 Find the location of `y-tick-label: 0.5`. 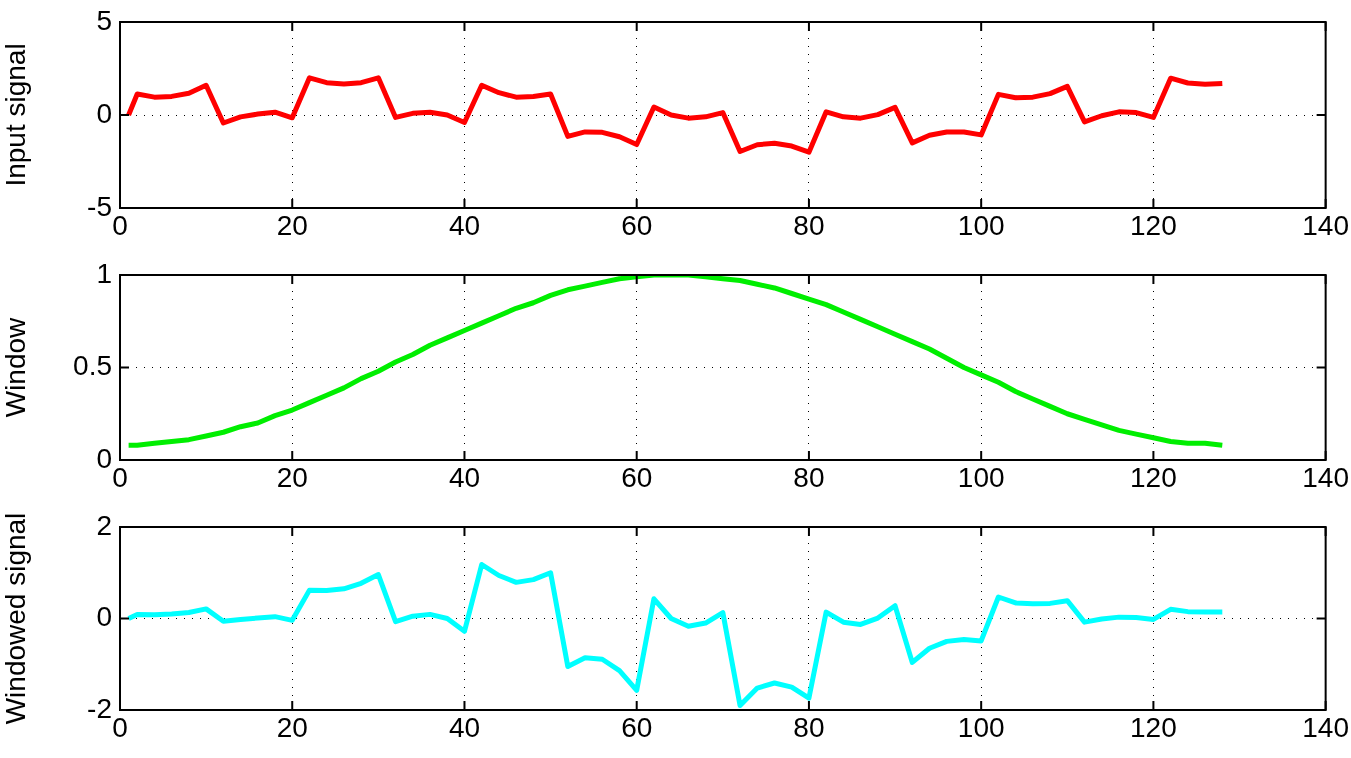

y-tick-label: 0.5 is located at coordinates (92, 366).